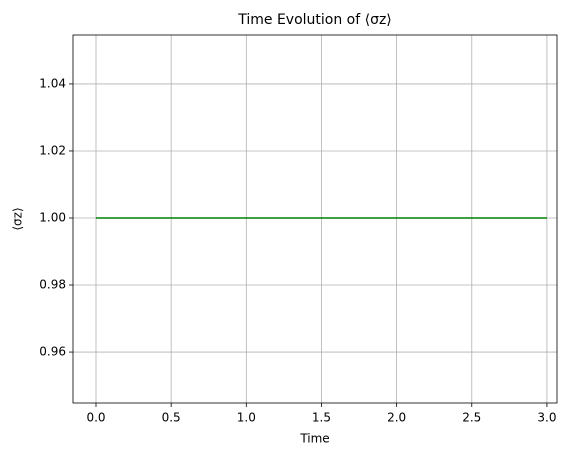 The height and width of the screenshot is (457, 579). What do you see at coordinates (95, 418) in the screenshot?
I see `x-tick-label: 0.0` at bounding box center [95, 418].